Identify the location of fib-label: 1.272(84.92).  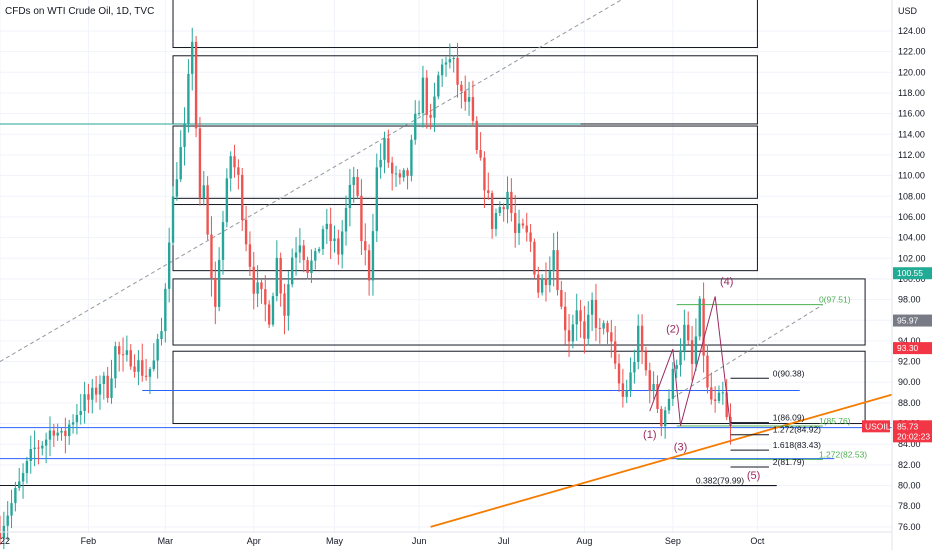
(797, 430).